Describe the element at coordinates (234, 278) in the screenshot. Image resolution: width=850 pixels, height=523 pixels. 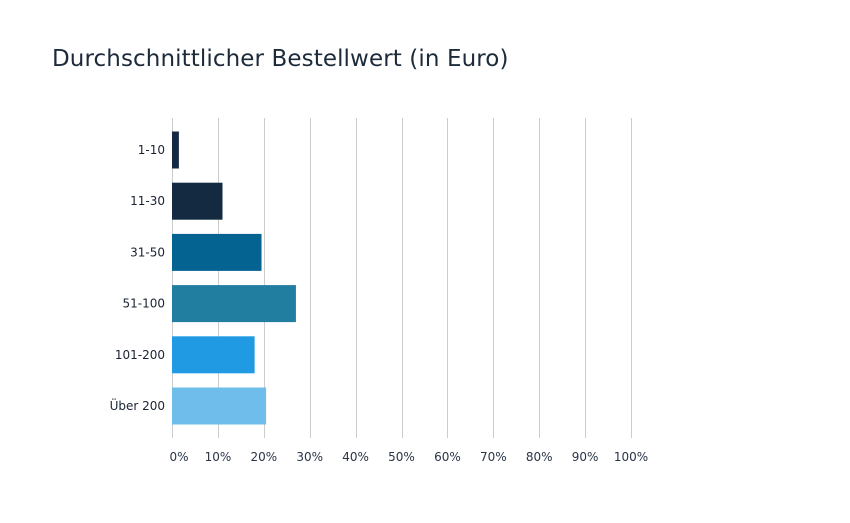
I see `bars` at that location.